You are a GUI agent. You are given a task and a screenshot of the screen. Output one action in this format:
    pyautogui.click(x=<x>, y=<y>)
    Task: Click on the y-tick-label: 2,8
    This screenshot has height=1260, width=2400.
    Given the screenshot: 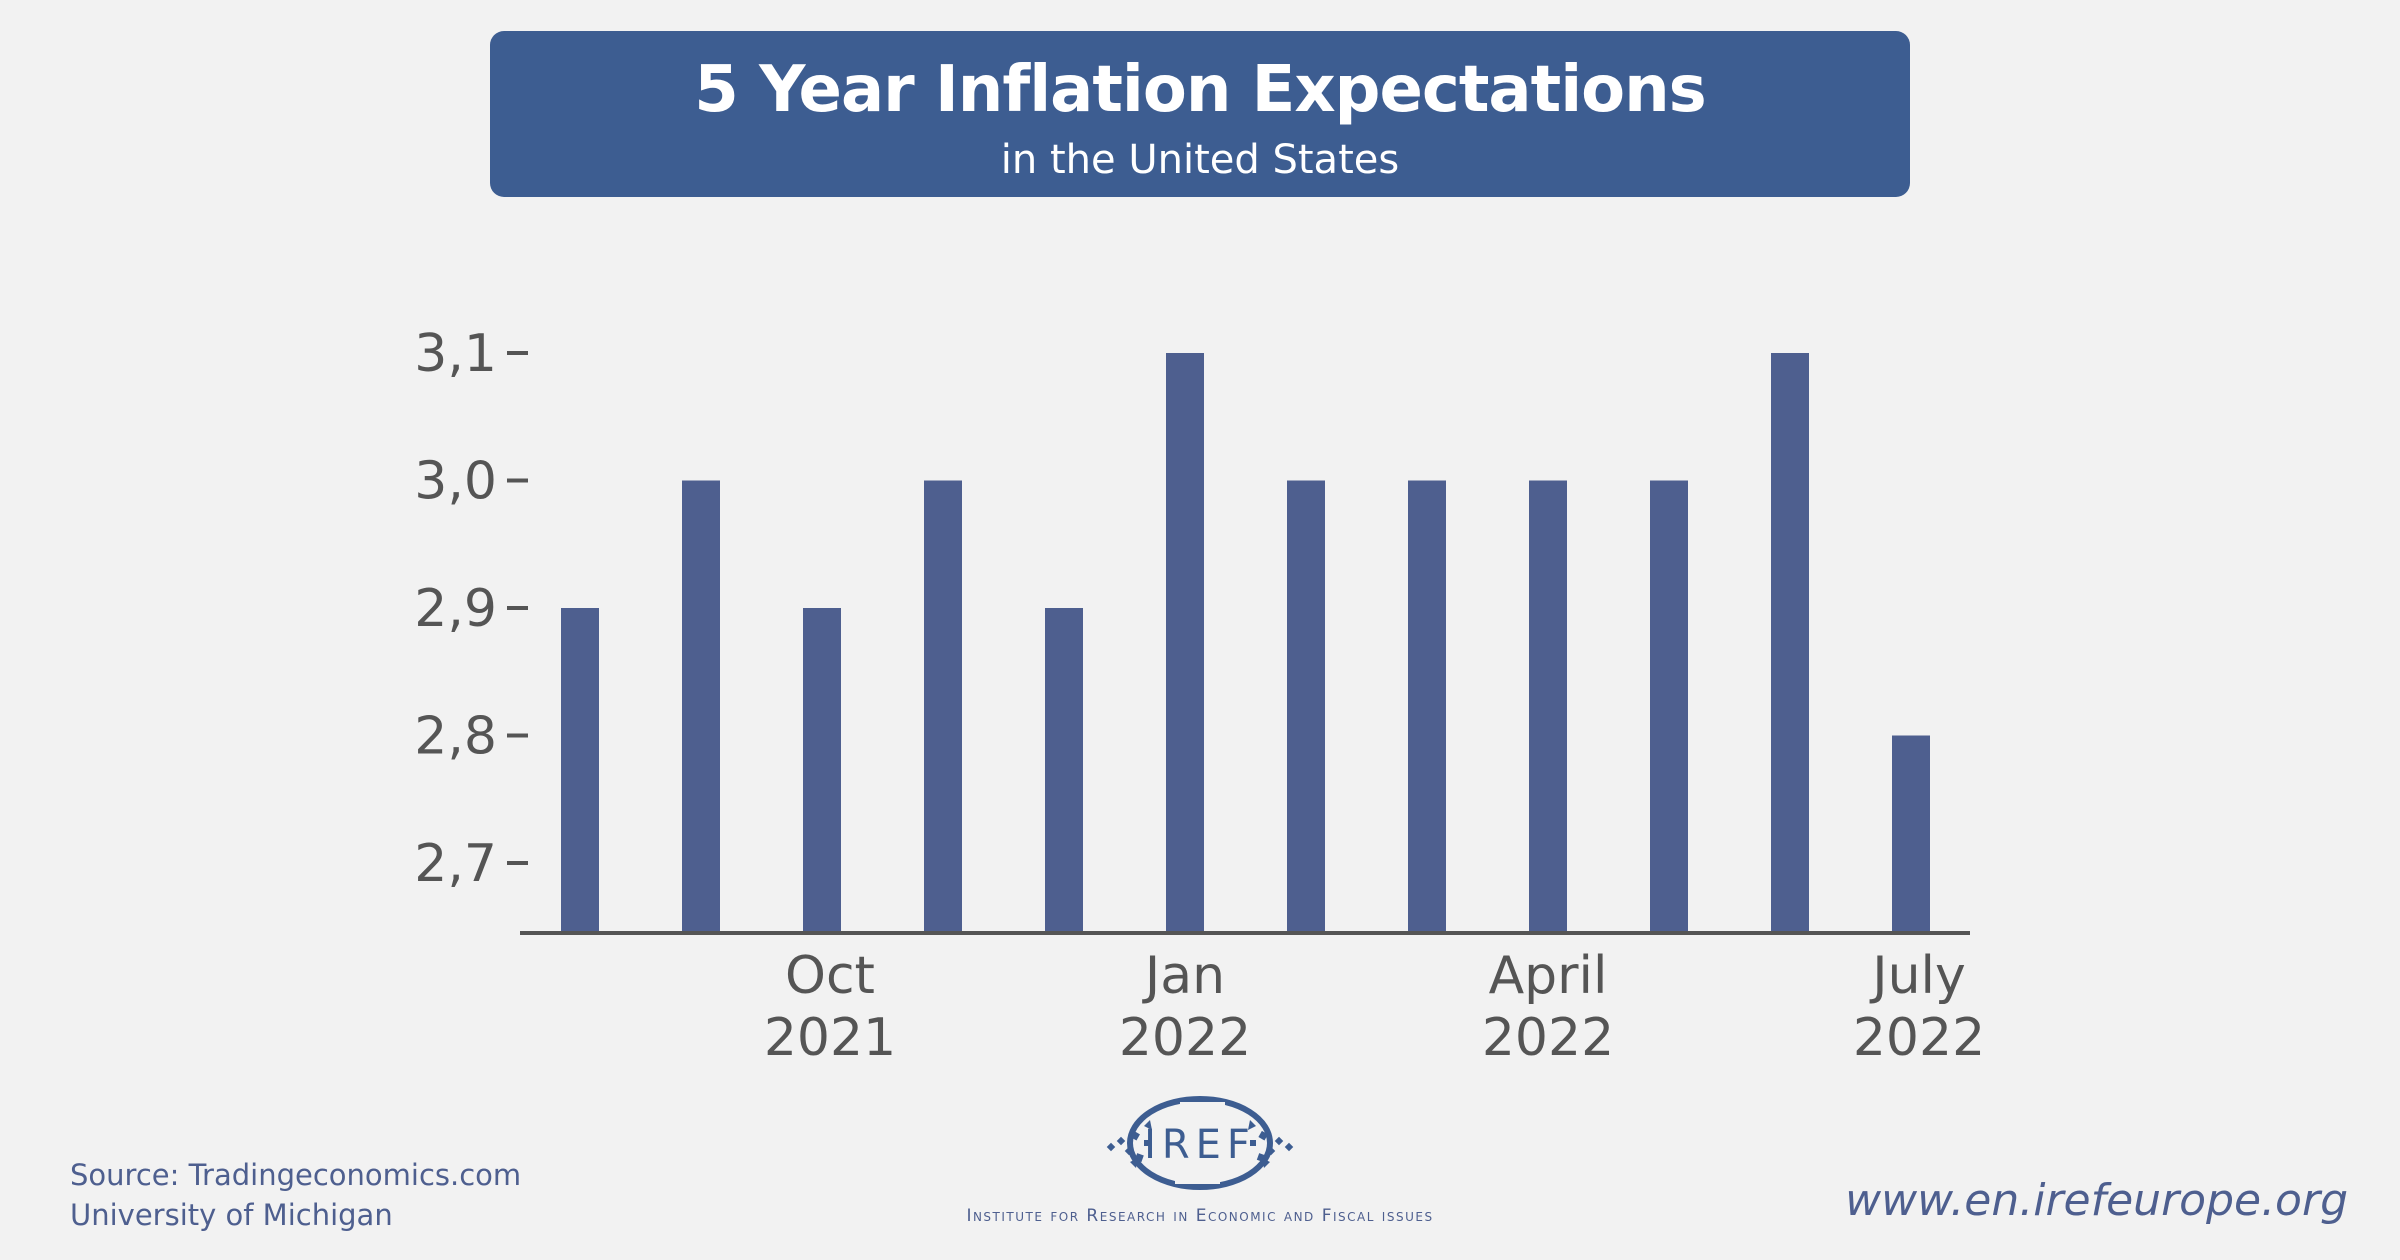 What is the action you would take?
    pyautogui.click(x=455, y=737)
    